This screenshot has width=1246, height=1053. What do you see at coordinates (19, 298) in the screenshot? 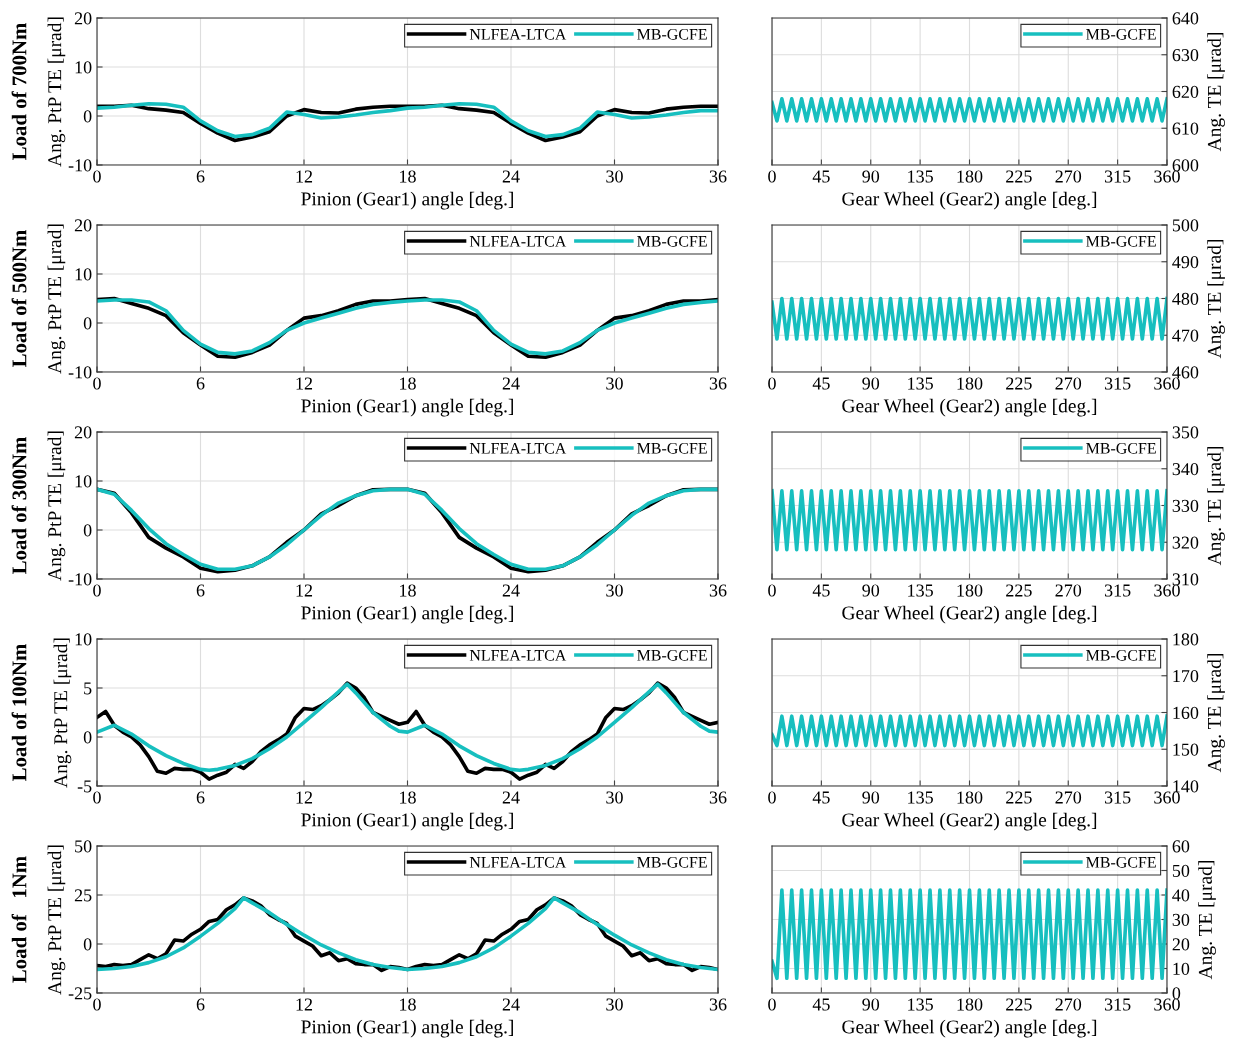
I see `text: Load of 500Nm` at bounding box center [19, 298].